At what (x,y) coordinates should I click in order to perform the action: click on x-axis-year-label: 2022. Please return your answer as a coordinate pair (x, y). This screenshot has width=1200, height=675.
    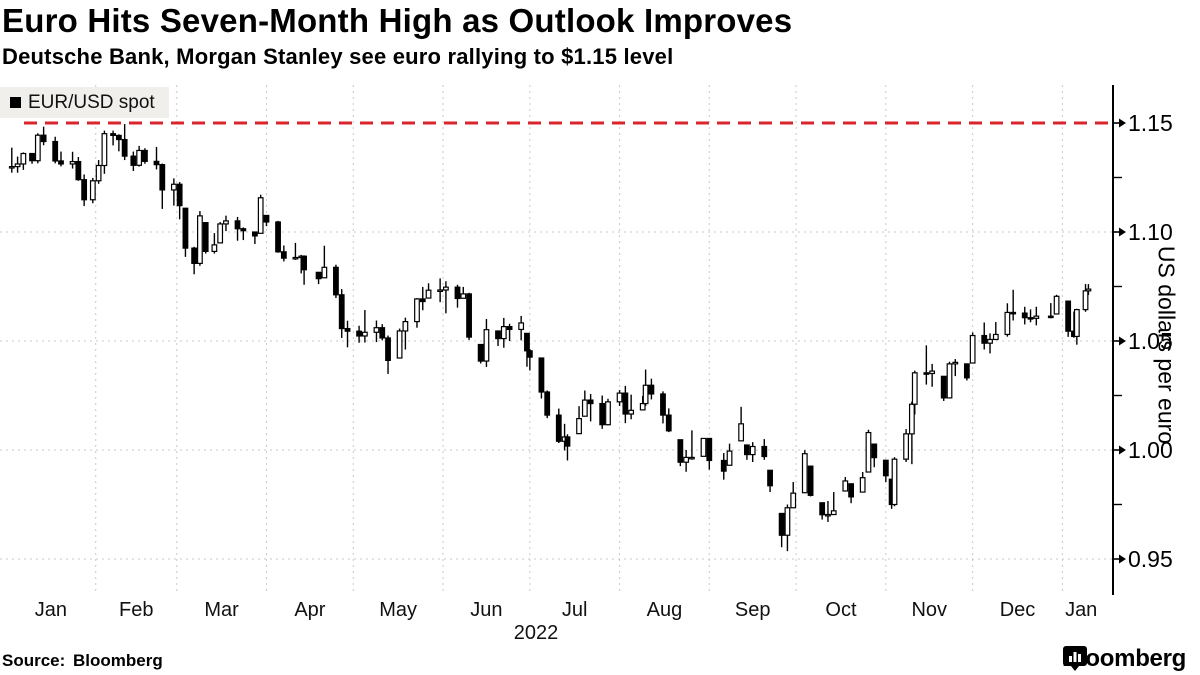
    Looking at the image, I should click on (536, 633).